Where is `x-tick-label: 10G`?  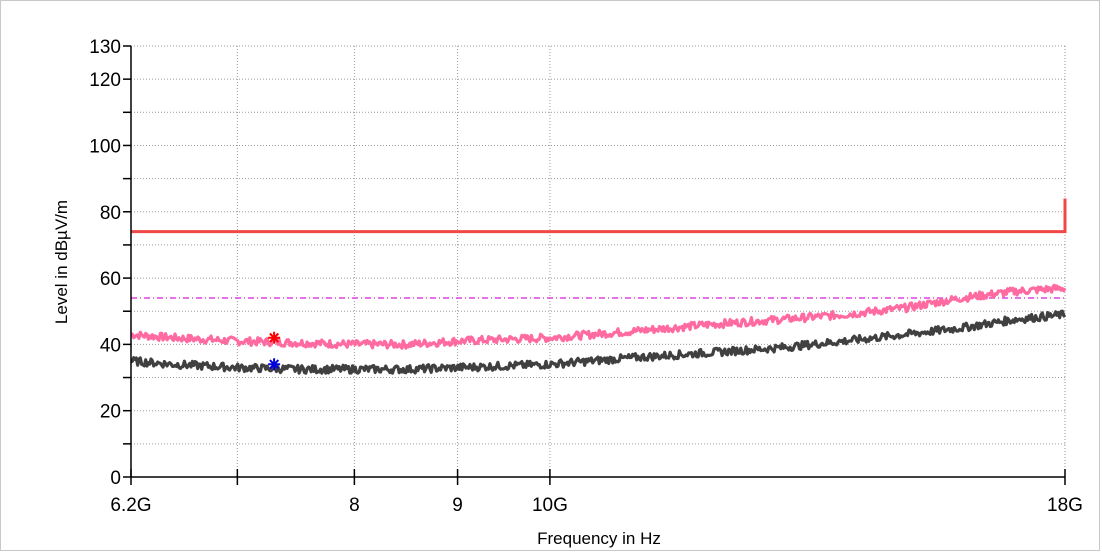
x-tick-label: 10G is located at coordinates (550, 505).